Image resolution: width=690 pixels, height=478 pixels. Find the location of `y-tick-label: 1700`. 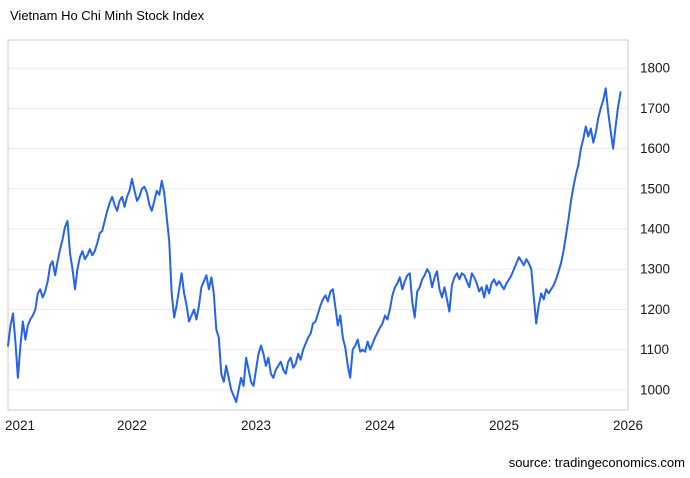

y-tick-label: 1700 is located at coordinates (655, 108).